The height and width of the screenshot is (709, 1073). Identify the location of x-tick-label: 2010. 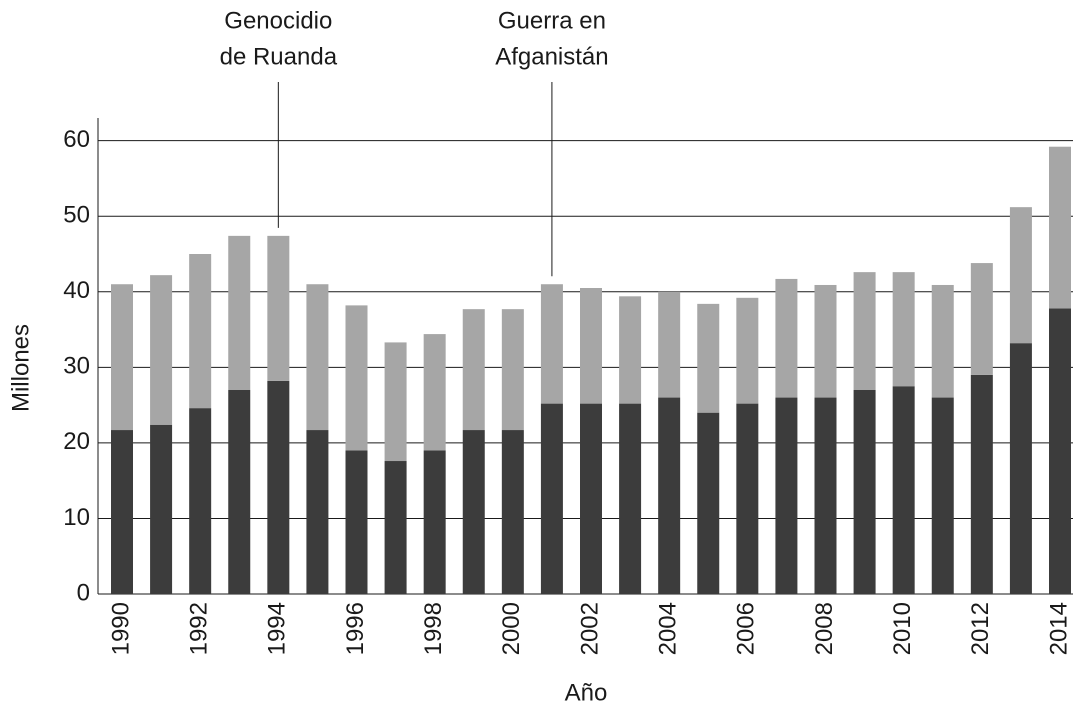
(902, 628).